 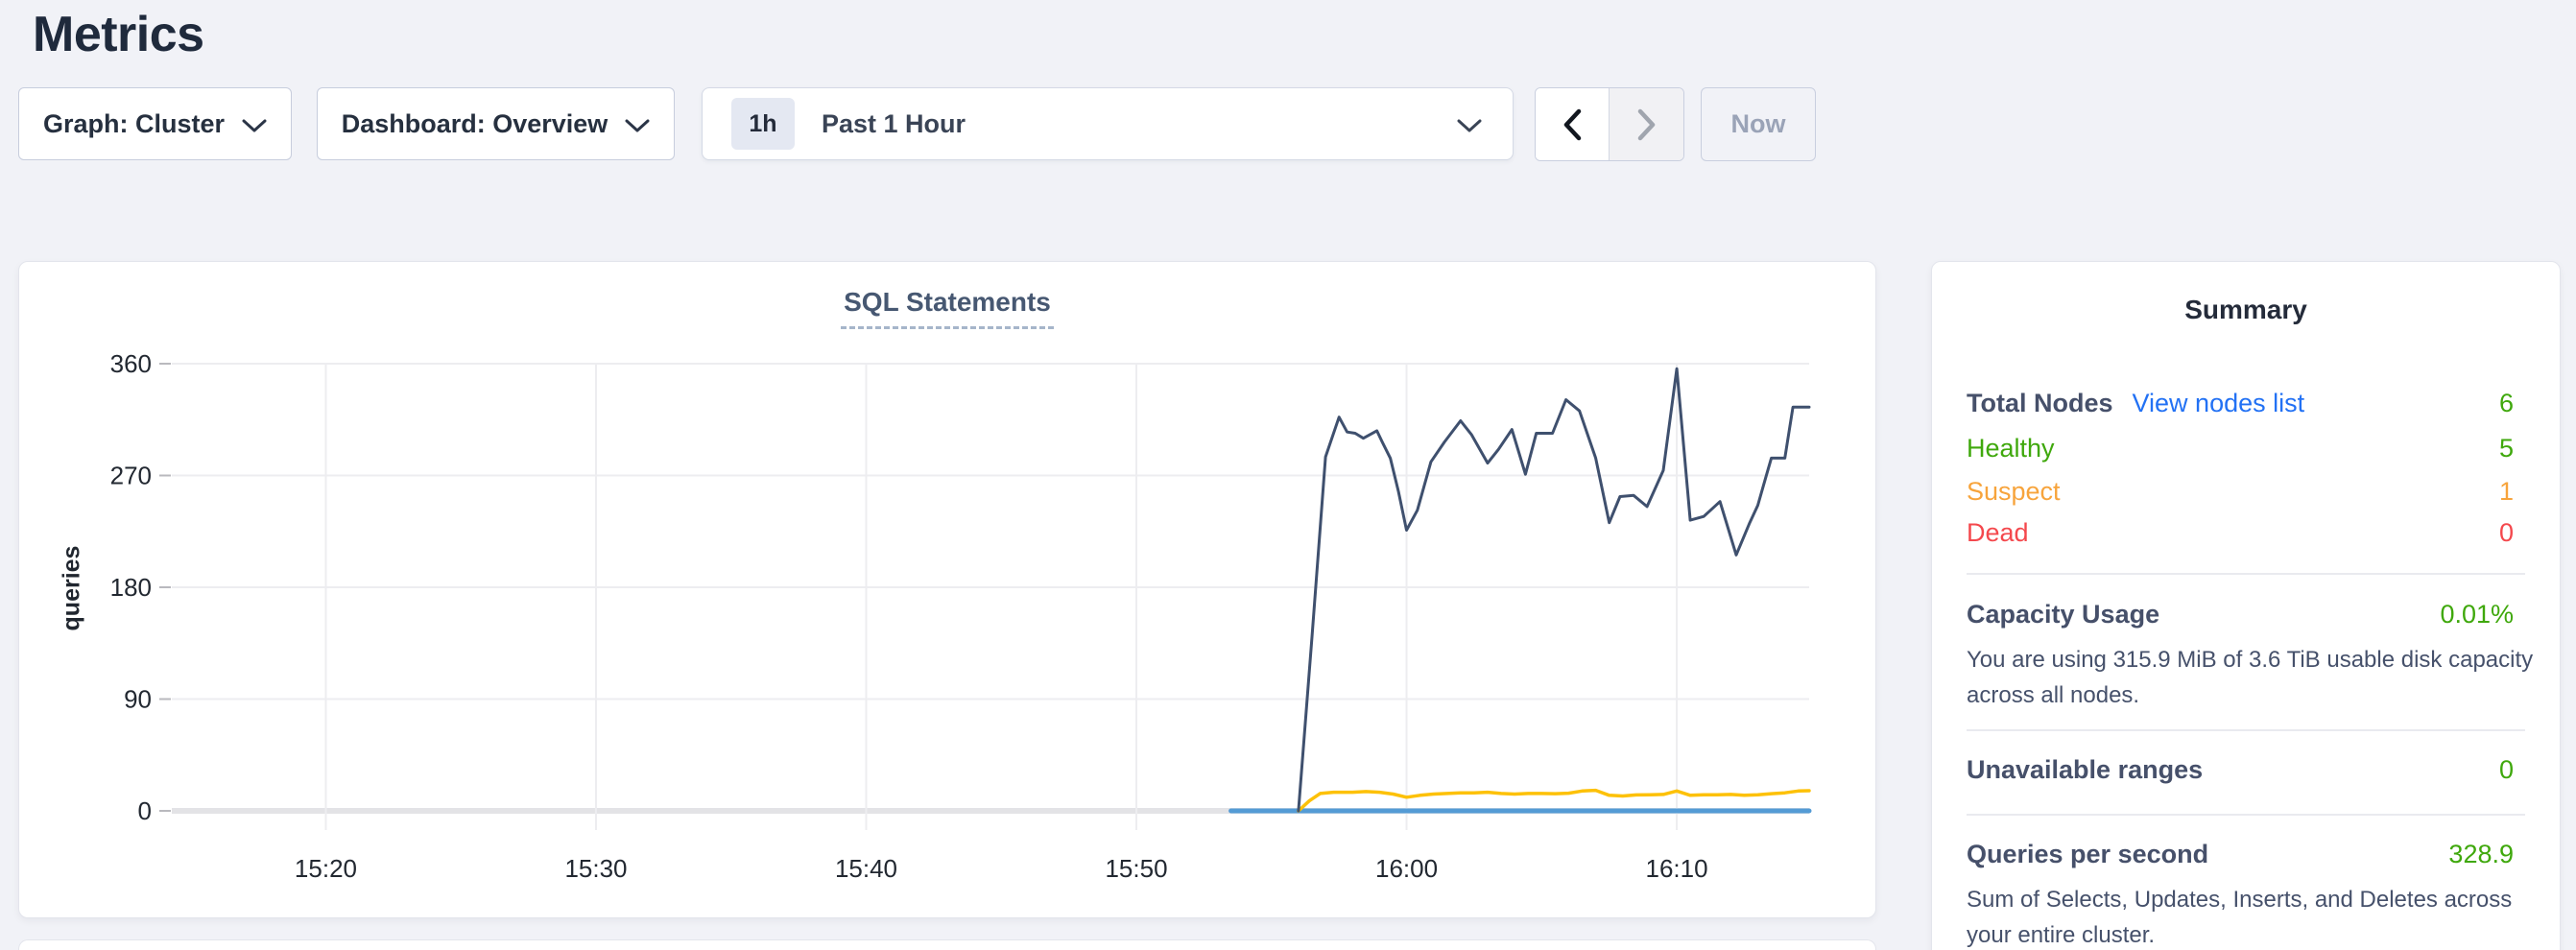 What do you see at coordinates (134, 123) in the screenshot?
I see `graph-dropdown-label: Graph: Cluster` at bounding box center [134, 123].